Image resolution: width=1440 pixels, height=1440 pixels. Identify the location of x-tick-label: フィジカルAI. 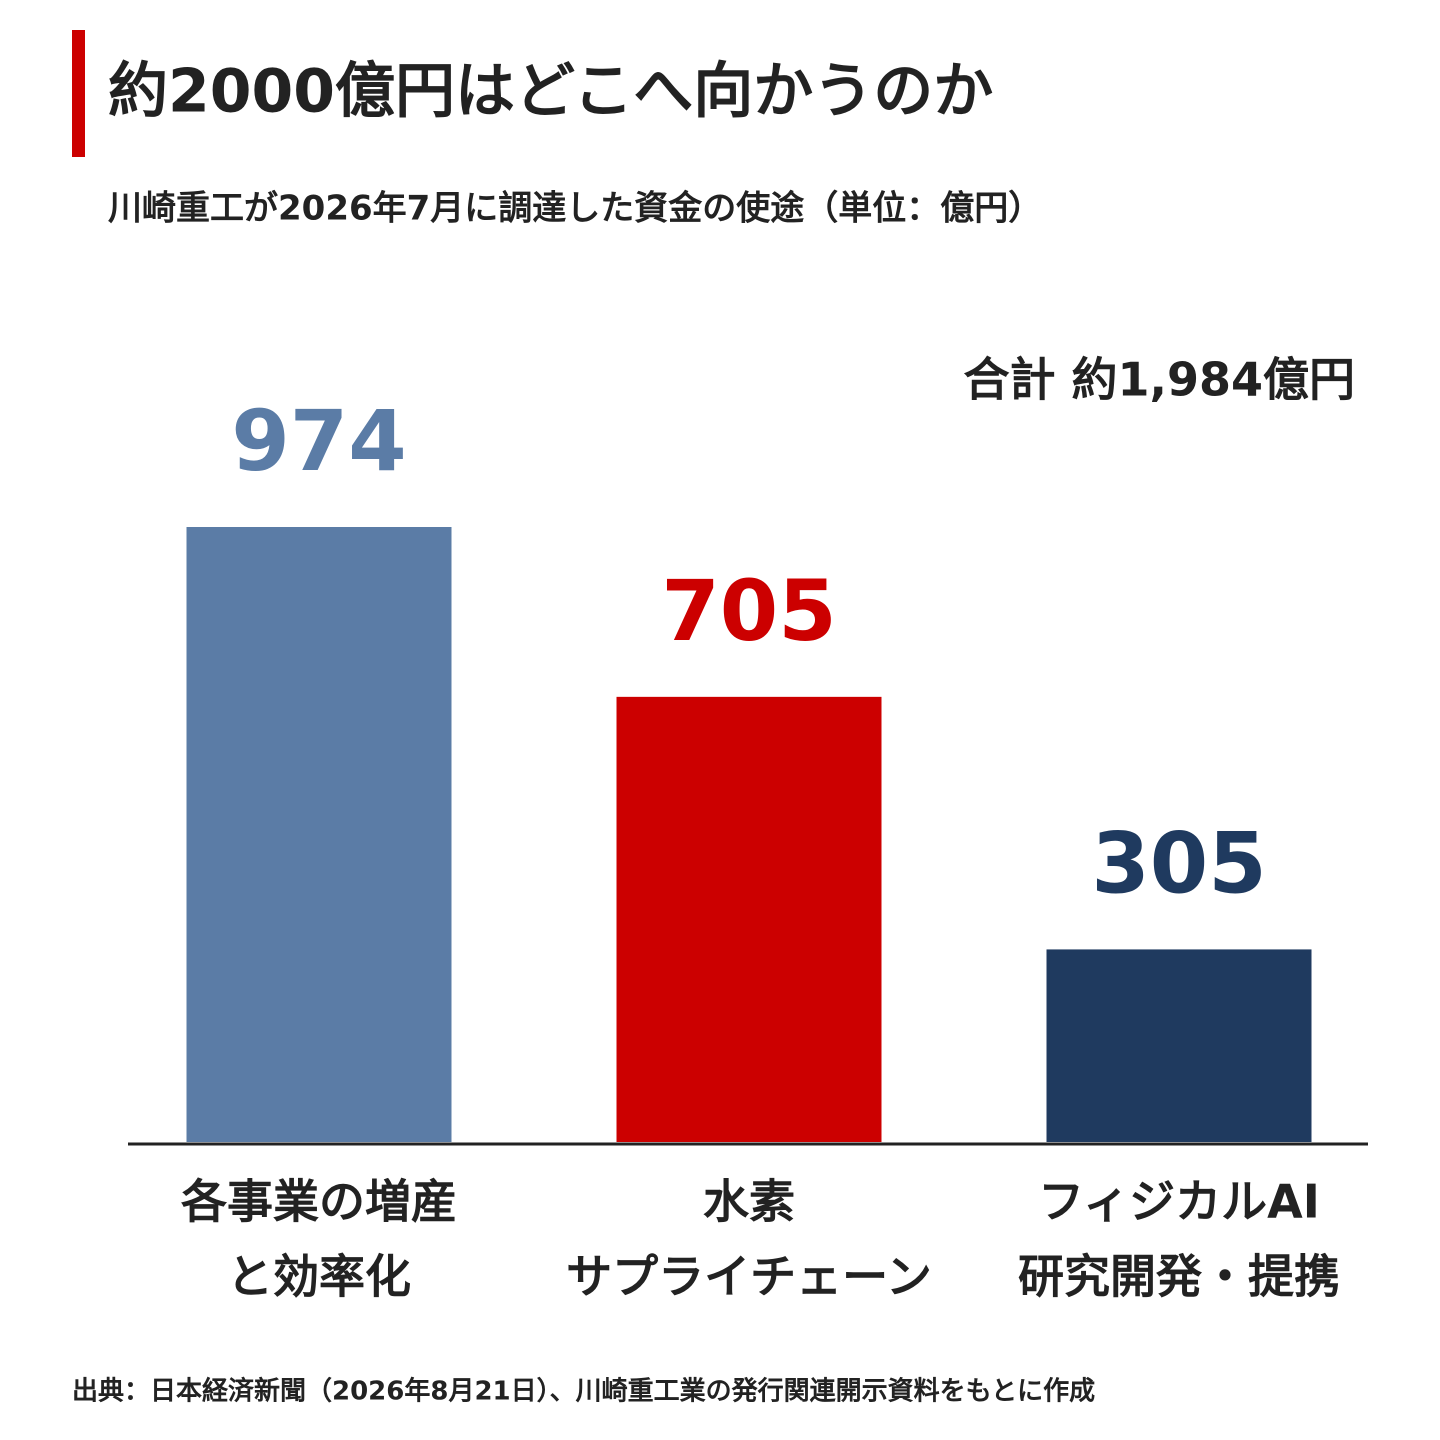
(1179, 1202).